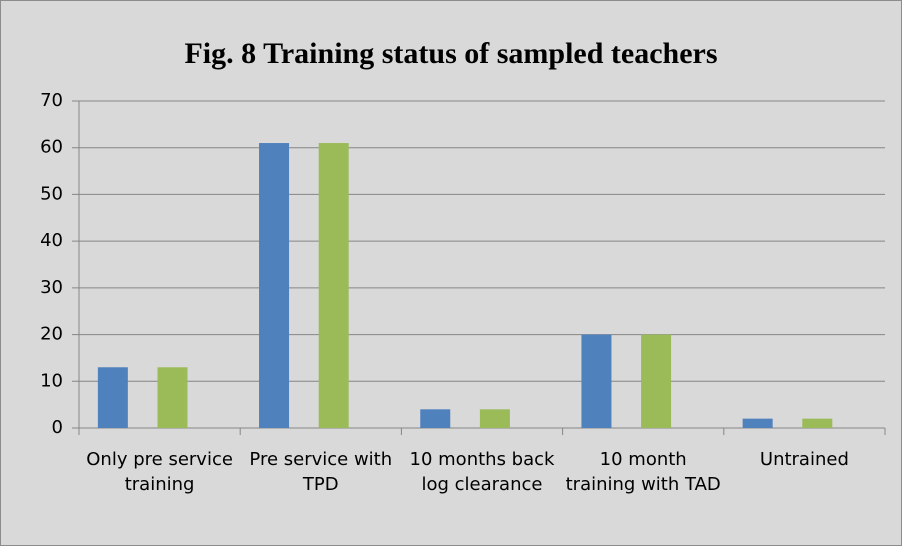  Describe the element at coordinates (51, 147) in the screenshot. I see `y-tick-label: 60` at that location.